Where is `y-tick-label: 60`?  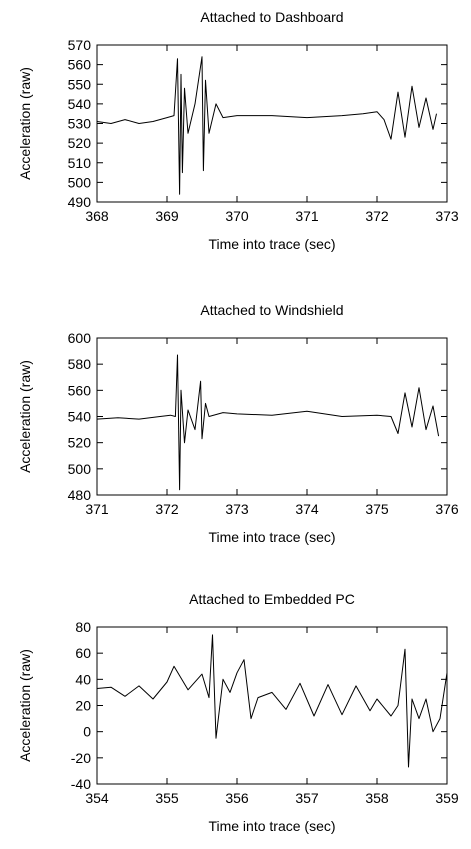 y-tick-label: 60 is located at coordinates (83, 653).